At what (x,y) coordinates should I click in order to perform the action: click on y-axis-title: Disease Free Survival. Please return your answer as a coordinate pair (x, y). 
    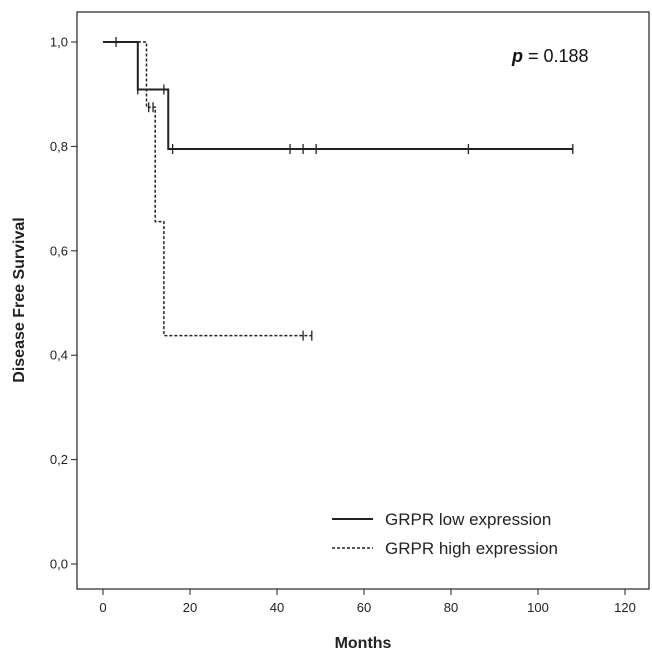
    Looking at the image, I should click on (19, 299).